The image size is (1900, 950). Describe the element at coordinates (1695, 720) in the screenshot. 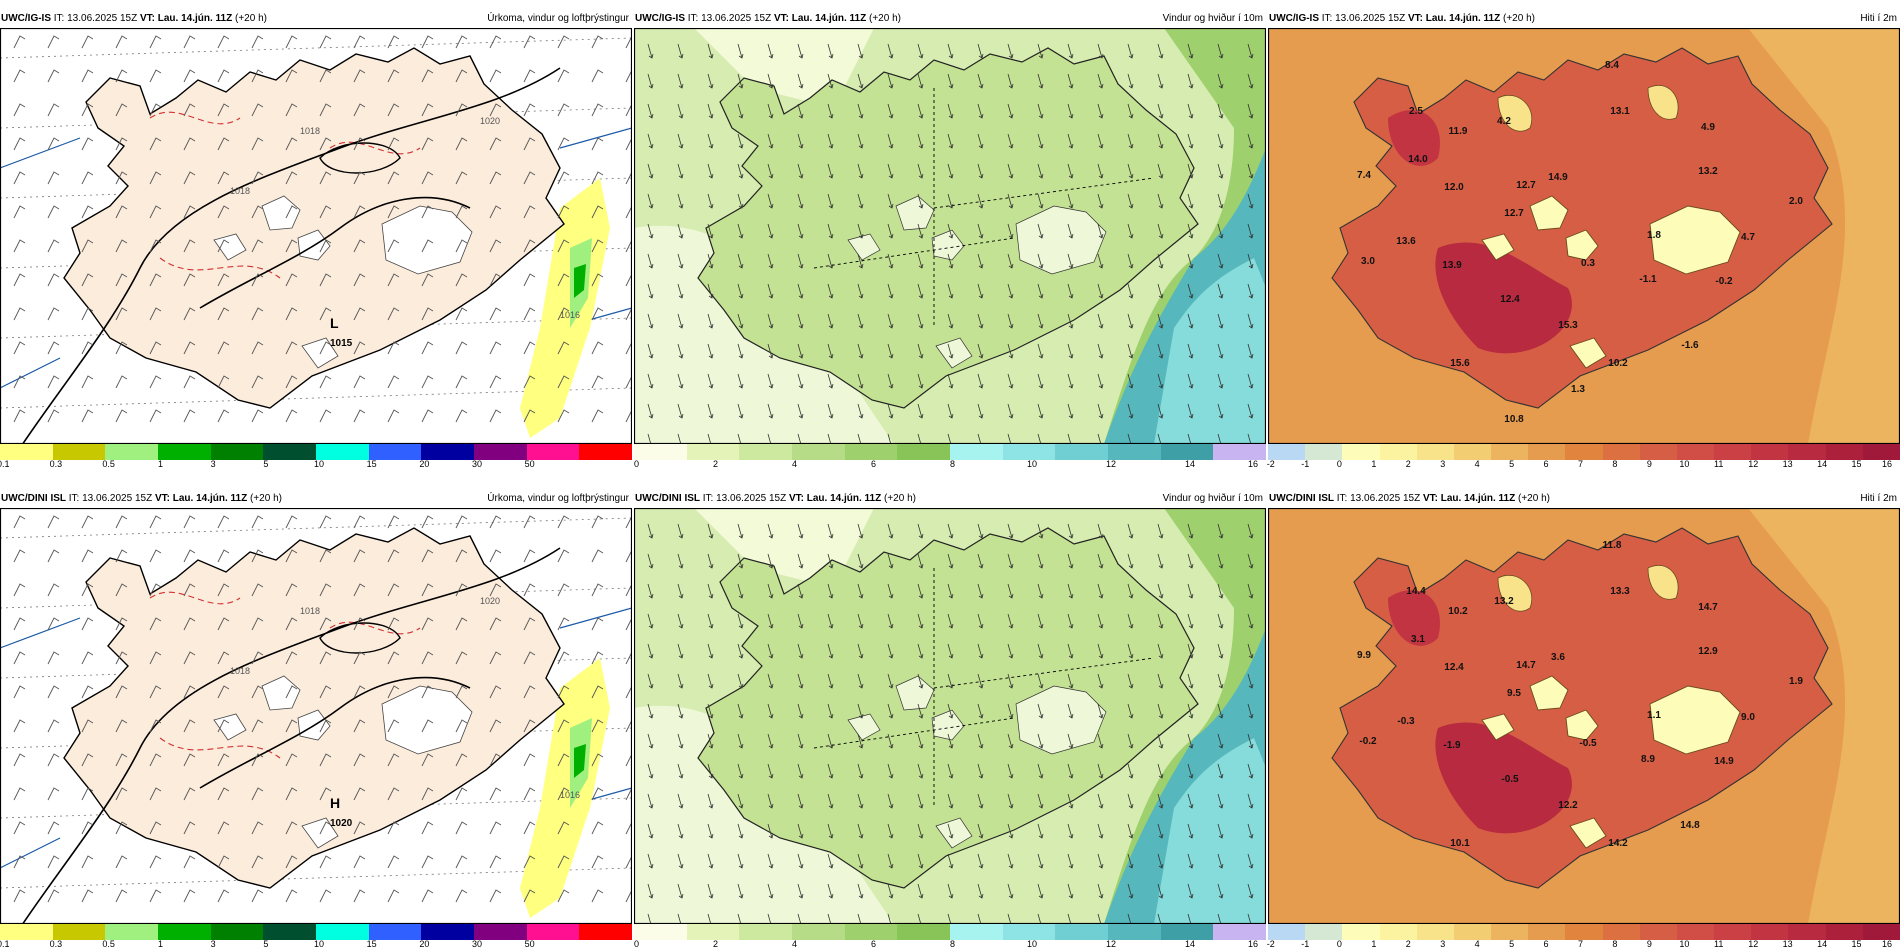

I see `glacier-cold-area` at that location.